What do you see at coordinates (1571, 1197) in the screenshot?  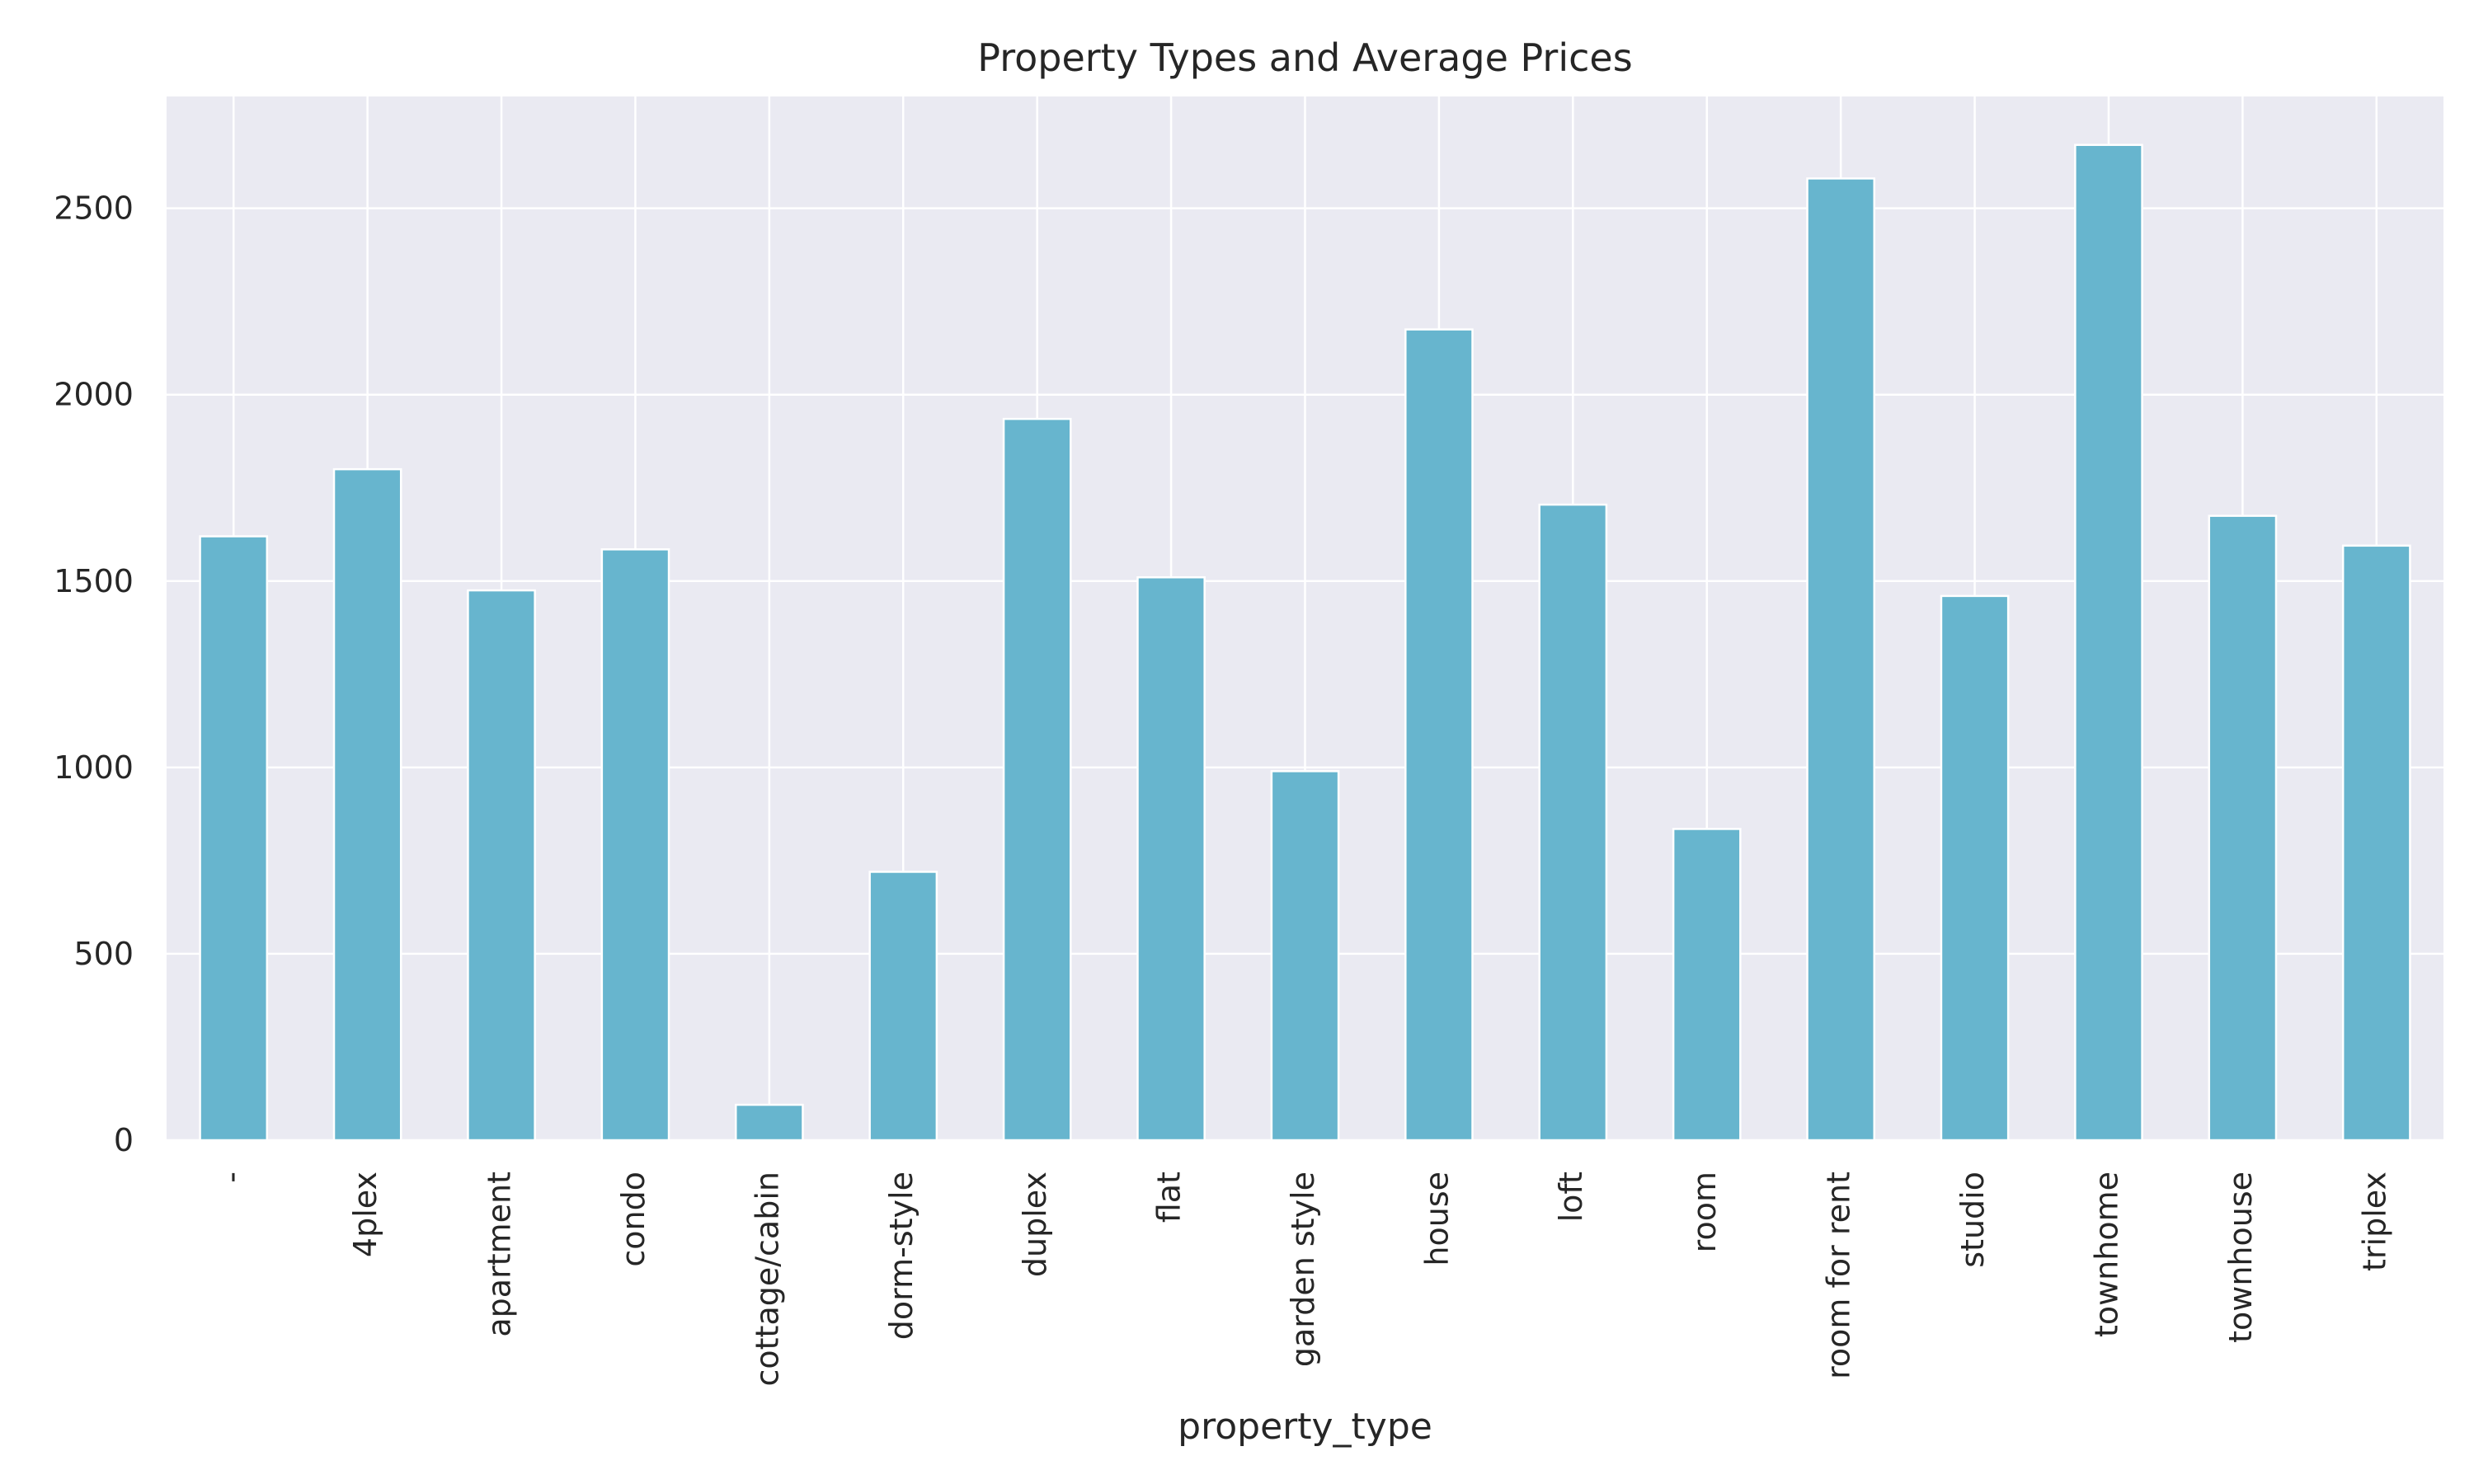 I see `x-tick-label: loft` at bounding box center [1571, 1197].